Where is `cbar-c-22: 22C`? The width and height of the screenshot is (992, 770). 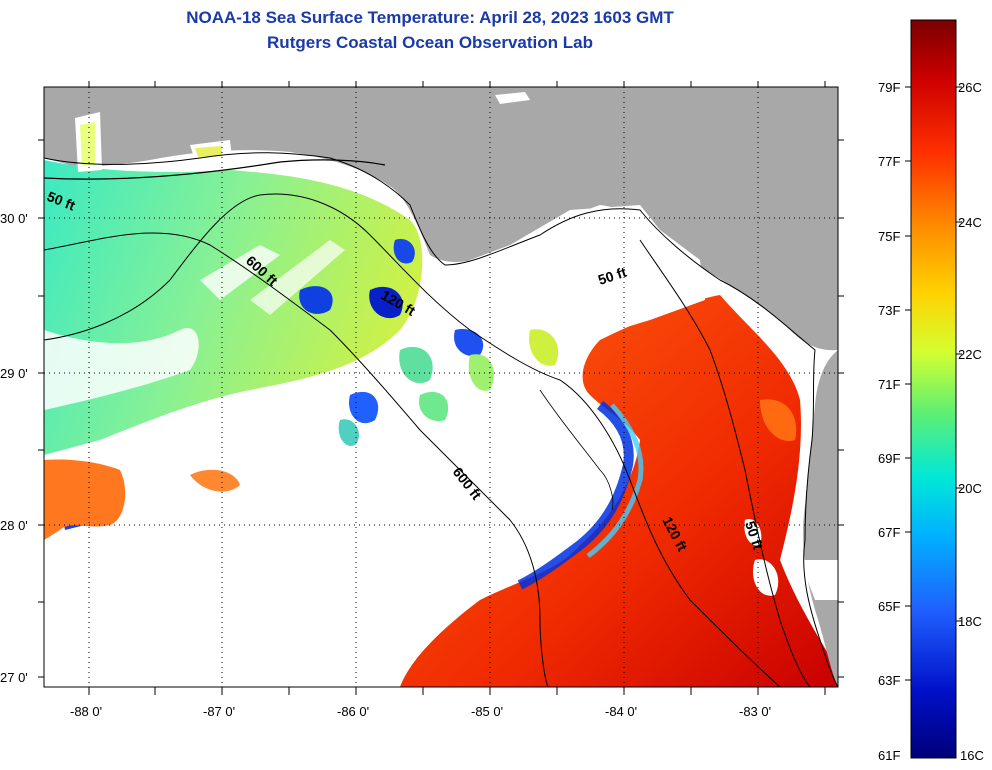 cbar-c-22: 22C is located at coordinates (970, 354).